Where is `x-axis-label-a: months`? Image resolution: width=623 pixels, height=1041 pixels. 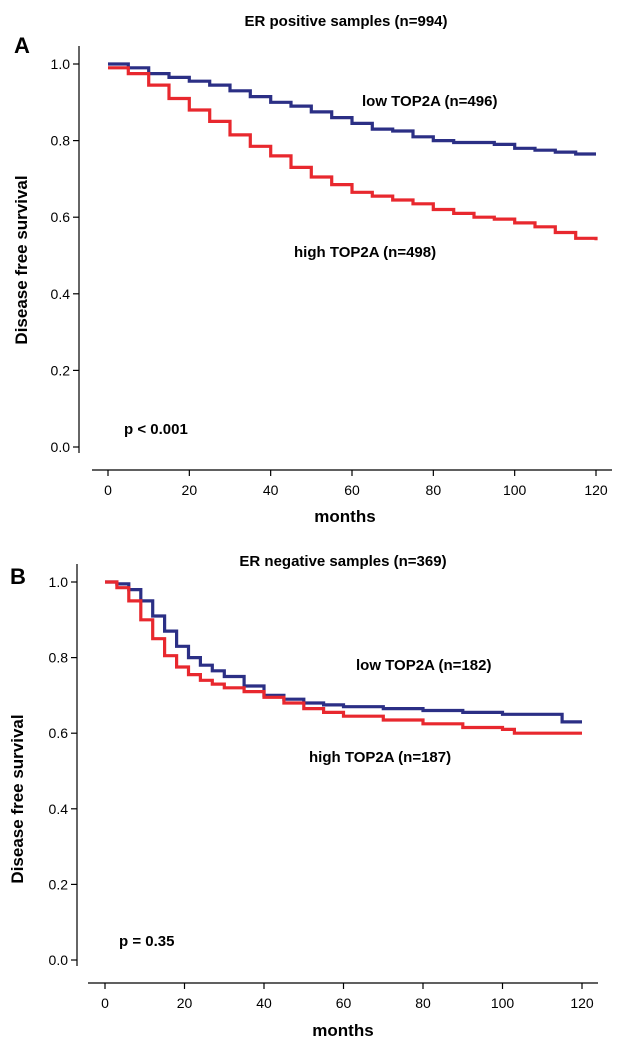
x-axis-label-a: months is located at coordinates (344, 516).